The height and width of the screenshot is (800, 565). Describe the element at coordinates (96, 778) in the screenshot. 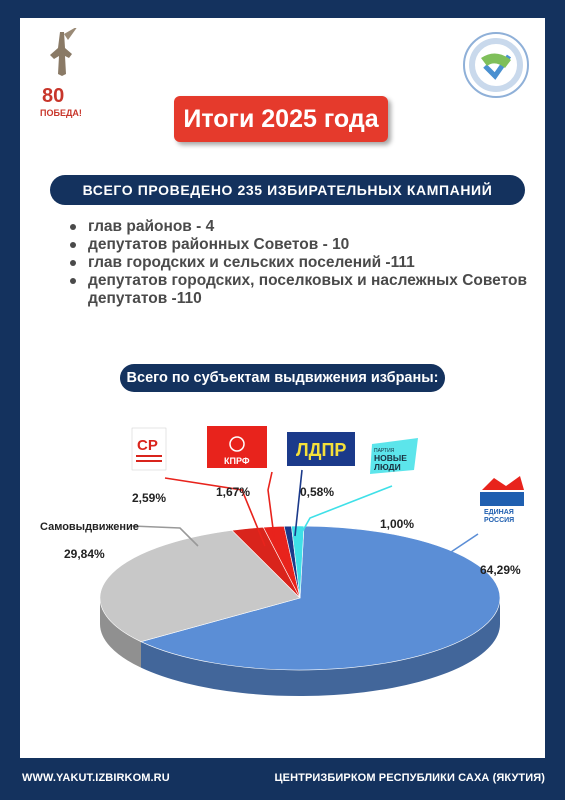

I see `footer-website: WWW.YAKUT.IZBIRKOM.RU` at that location.